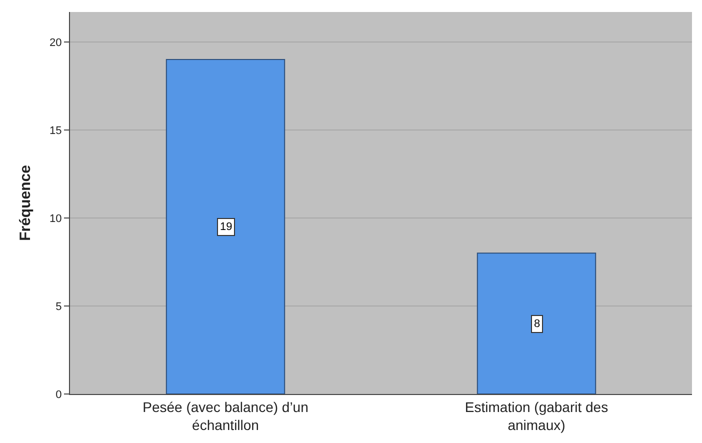  What do you see at coordinates (56, 218) in the screenshot?
I see `y-tick-label: 10` at bounding box center [56, 218].